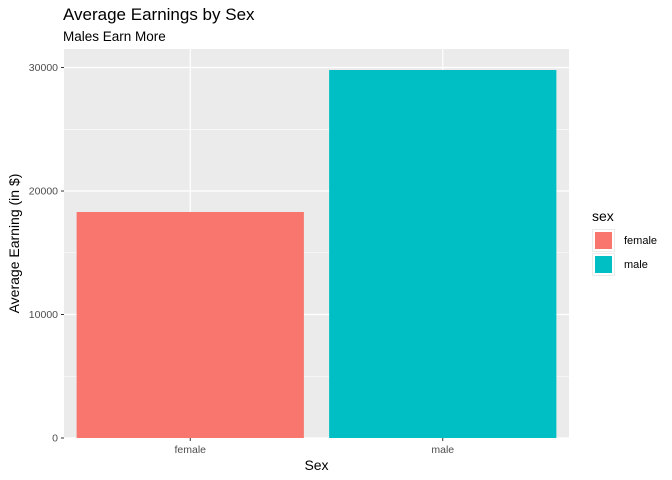  What do you see at coordinates (159, 14) in the screenshot?
I see `chart-title: Average Earnings by Sex` at bounding box center [159, 14].